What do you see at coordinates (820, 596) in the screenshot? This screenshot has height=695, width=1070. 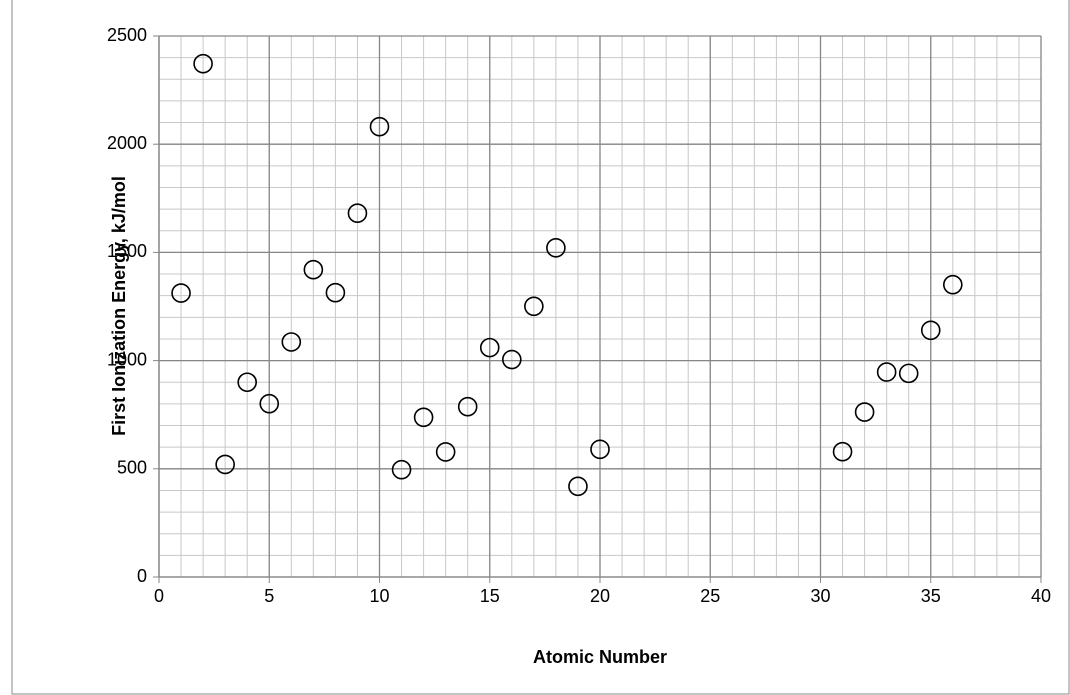 I see `x-tick-label: 30` at bounding box center [820, 596].